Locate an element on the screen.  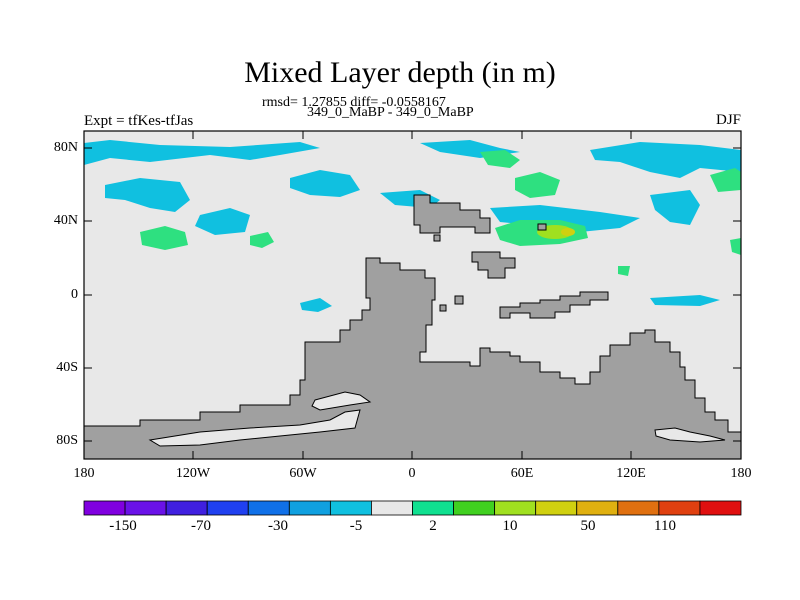
colorbar-label: -5 is located at coordinates (356, 526).